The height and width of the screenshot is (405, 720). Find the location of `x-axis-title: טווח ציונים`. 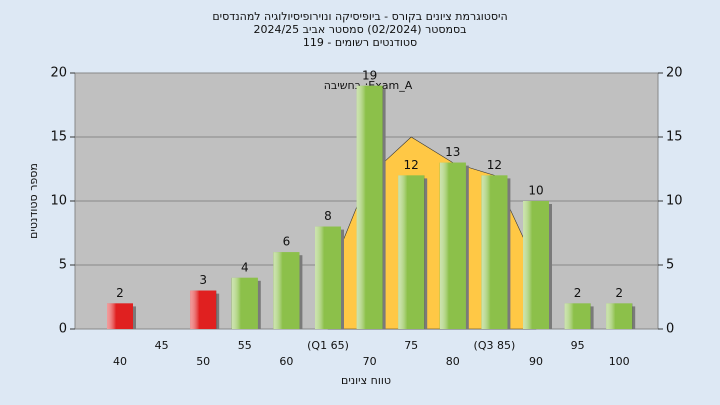

x-axis-title: טווח ציונים is located at coordinates (366, 380).